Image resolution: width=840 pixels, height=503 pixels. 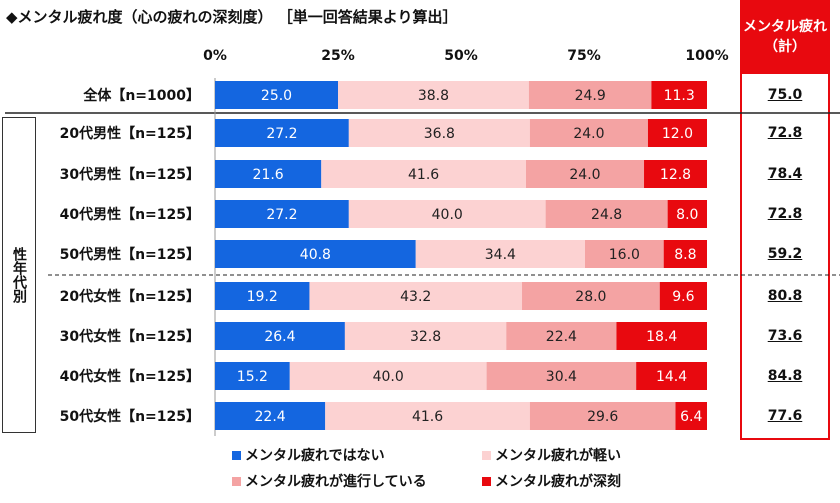 I want to click on data-label: 28.0, so click(x=590, y=297).